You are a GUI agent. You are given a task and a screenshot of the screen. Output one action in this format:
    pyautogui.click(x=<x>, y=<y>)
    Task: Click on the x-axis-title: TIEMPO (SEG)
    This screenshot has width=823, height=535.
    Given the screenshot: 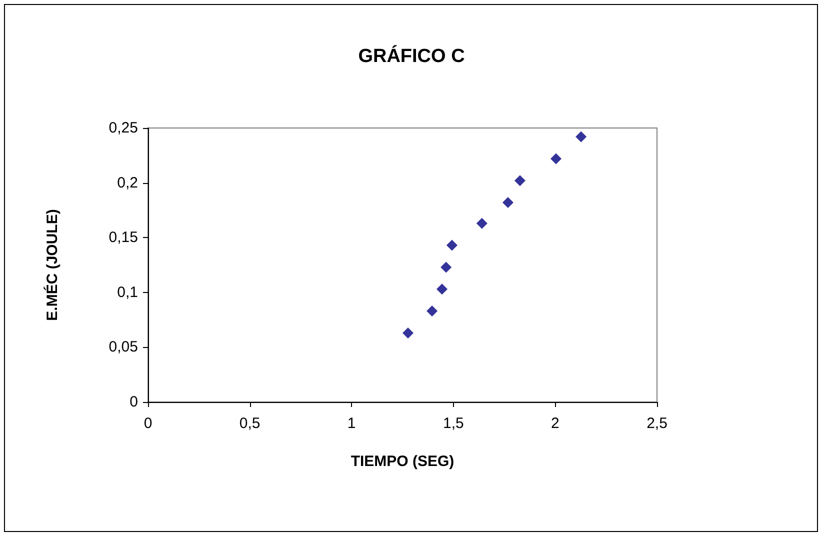 What is the action you would take?
    pyautogui.click(x=402, y=461)
    